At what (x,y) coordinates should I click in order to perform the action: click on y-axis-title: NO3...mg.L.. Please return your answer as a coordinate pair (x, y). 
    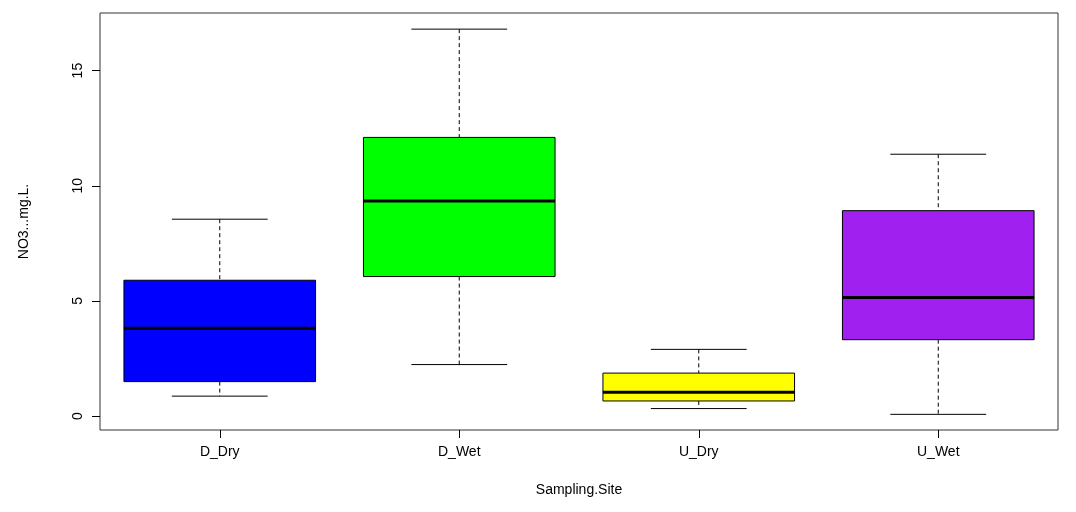
    Looking at the image, I should click on (23, 221).